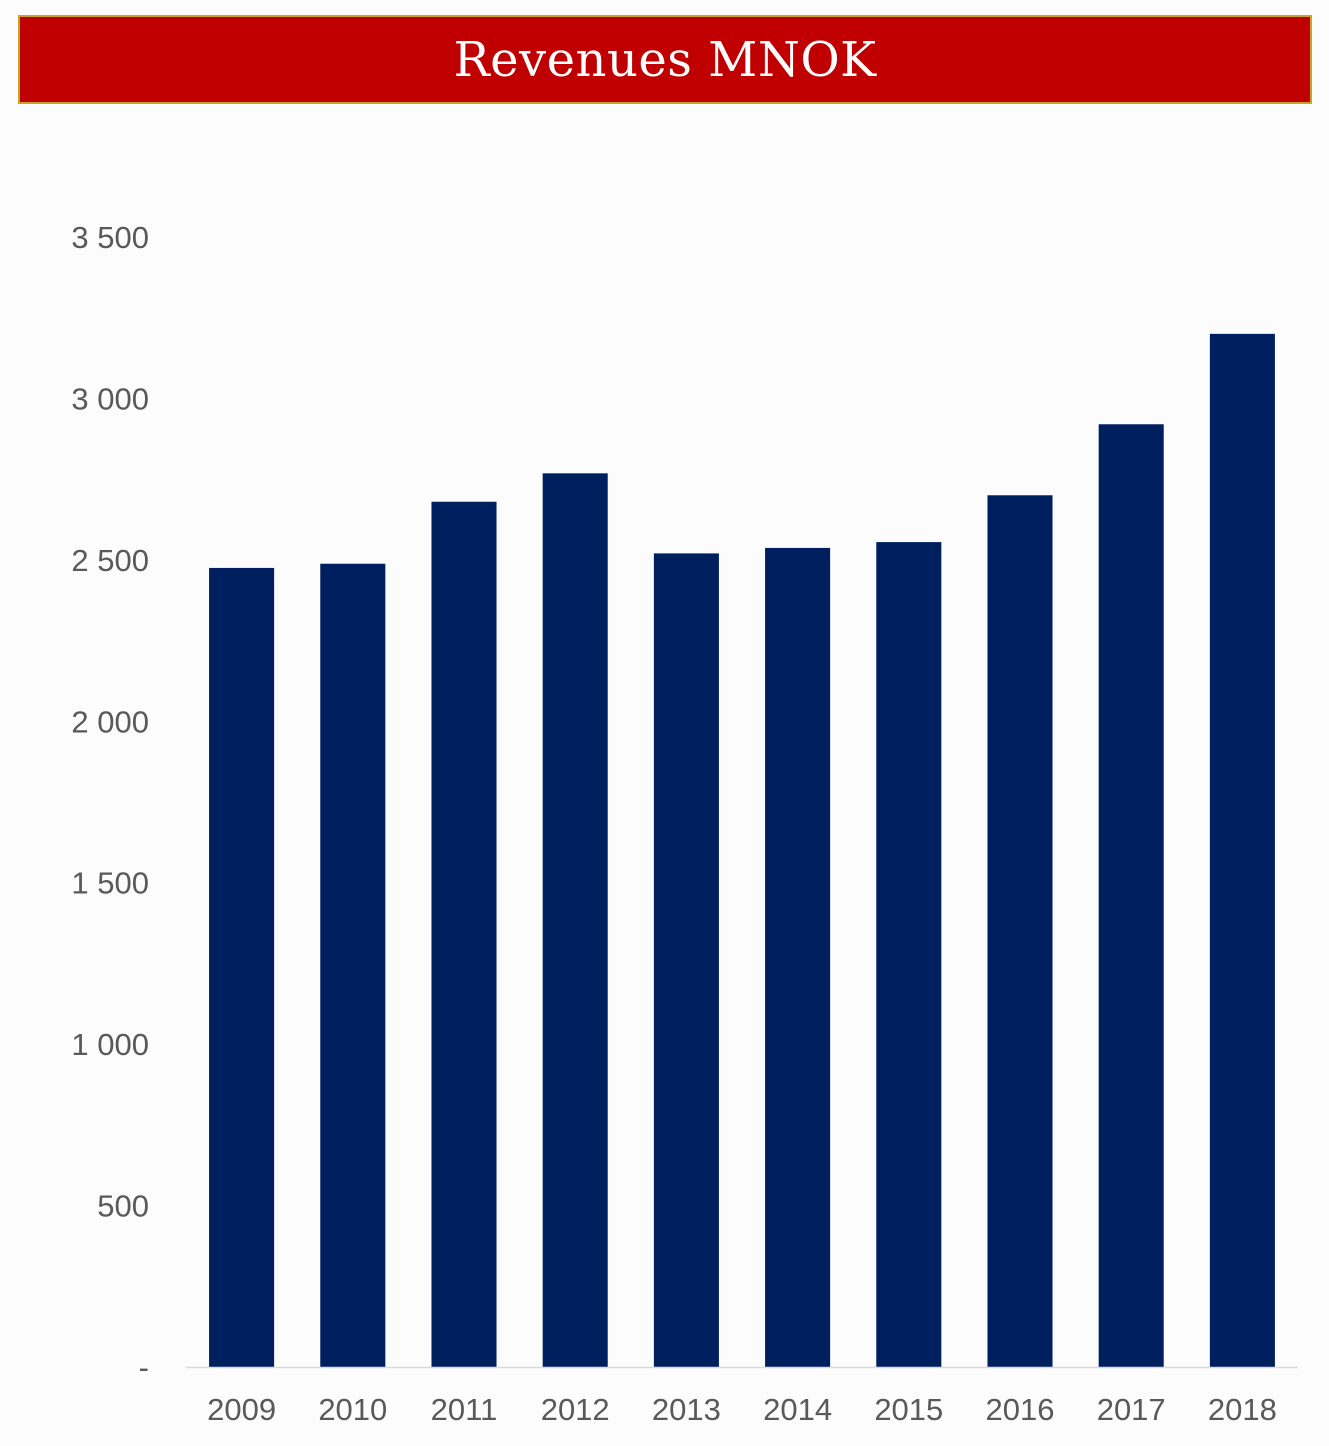 This screenshot has width=1329, height=1446. Describe the element at coordinates (110, 883) in the screenshot. I see `y-tick-label: 1 500` at that location.